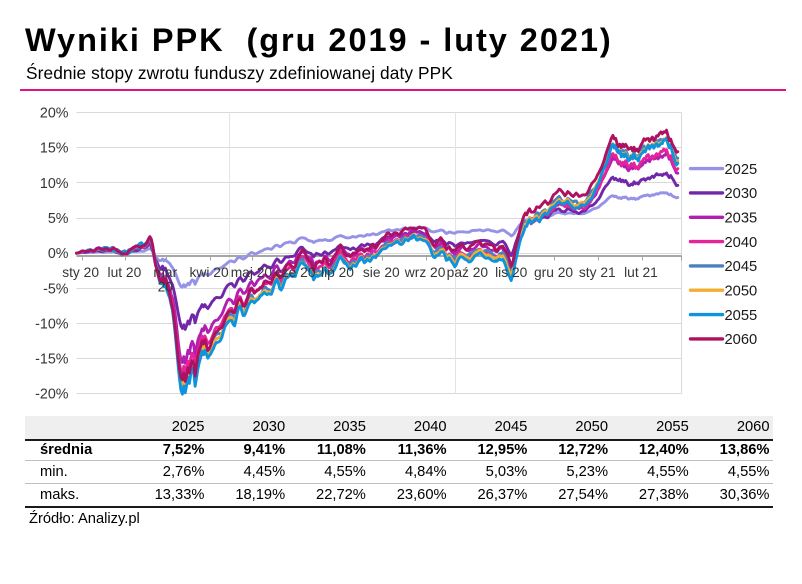 The width and height of the screenshot is (802, 584). What do you see at coordinates (741, 194) in the screenshot?
I see `svg-text: 2030` at bounding box center [741, 194].